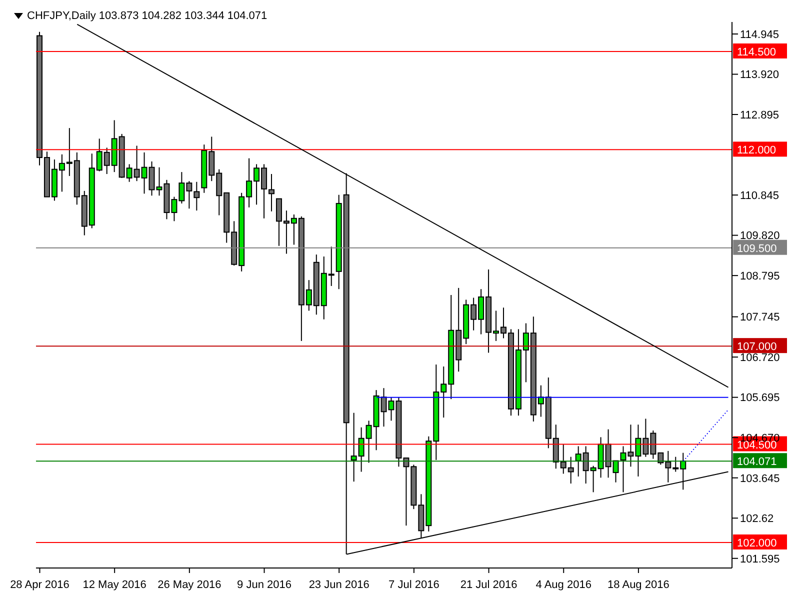 This screenshot has height=600, width=800. What do you see at coordinates (760, 478) in the screenshot?
I see `y-tick-label: 103.645` at bounding box center [760, 478].